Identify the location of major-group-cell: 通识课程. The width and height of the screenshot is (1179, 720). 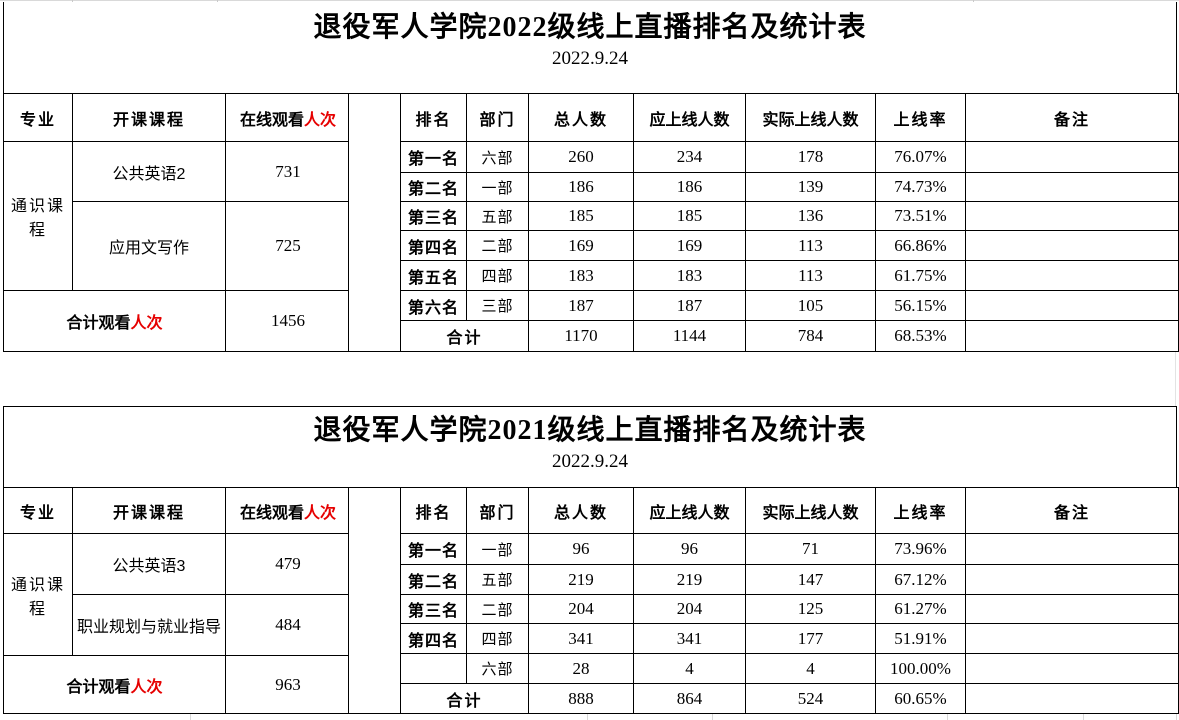
(38, 216).